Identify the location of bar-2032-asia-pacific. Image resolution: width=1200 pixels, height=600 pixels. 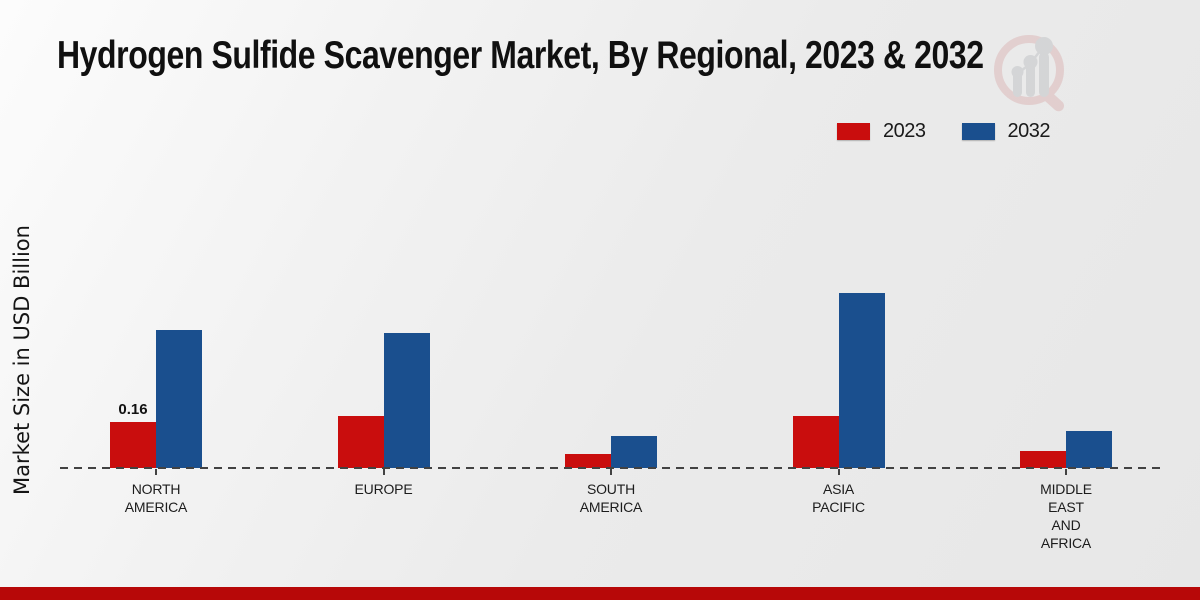
(861, 380).